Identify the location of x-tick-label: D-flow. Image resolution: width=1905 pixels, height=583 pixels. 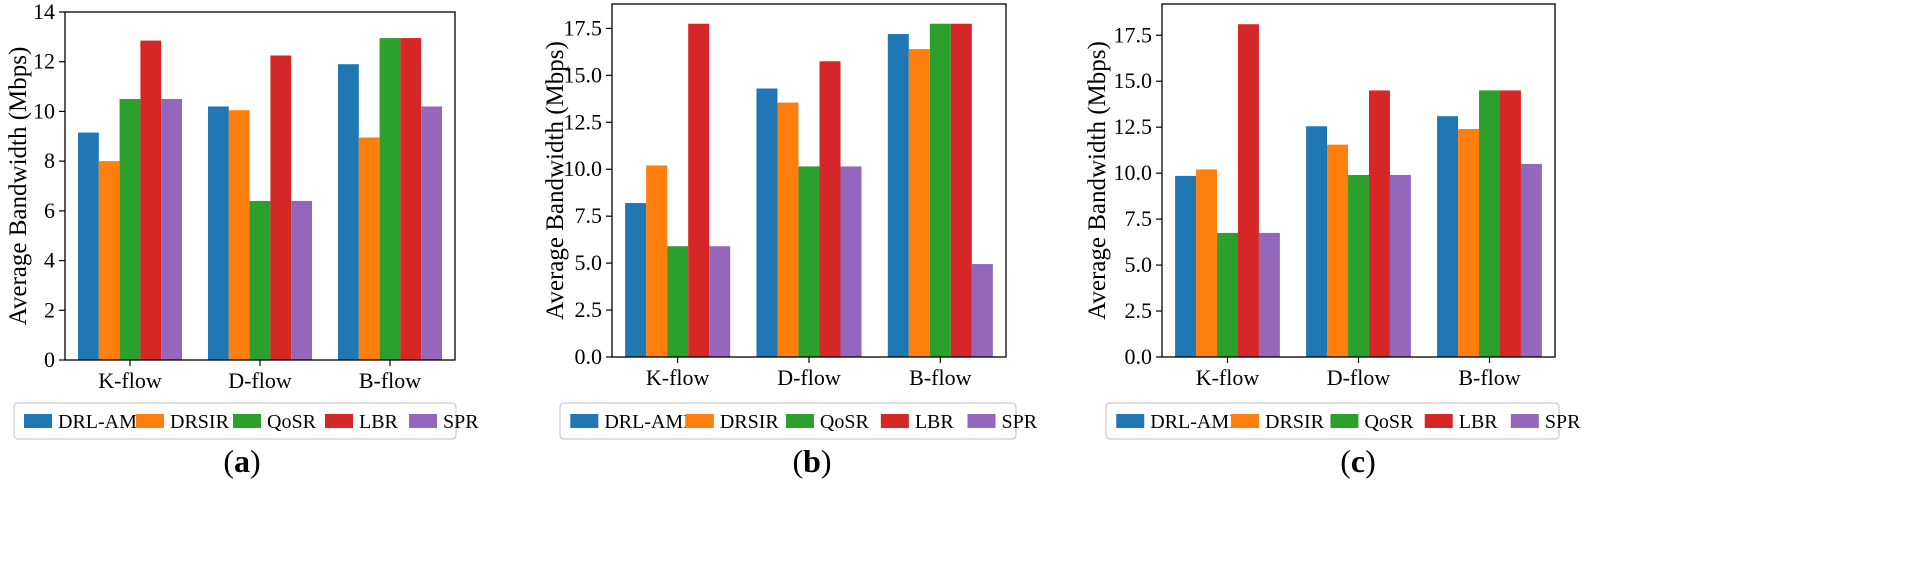
(260, 380).